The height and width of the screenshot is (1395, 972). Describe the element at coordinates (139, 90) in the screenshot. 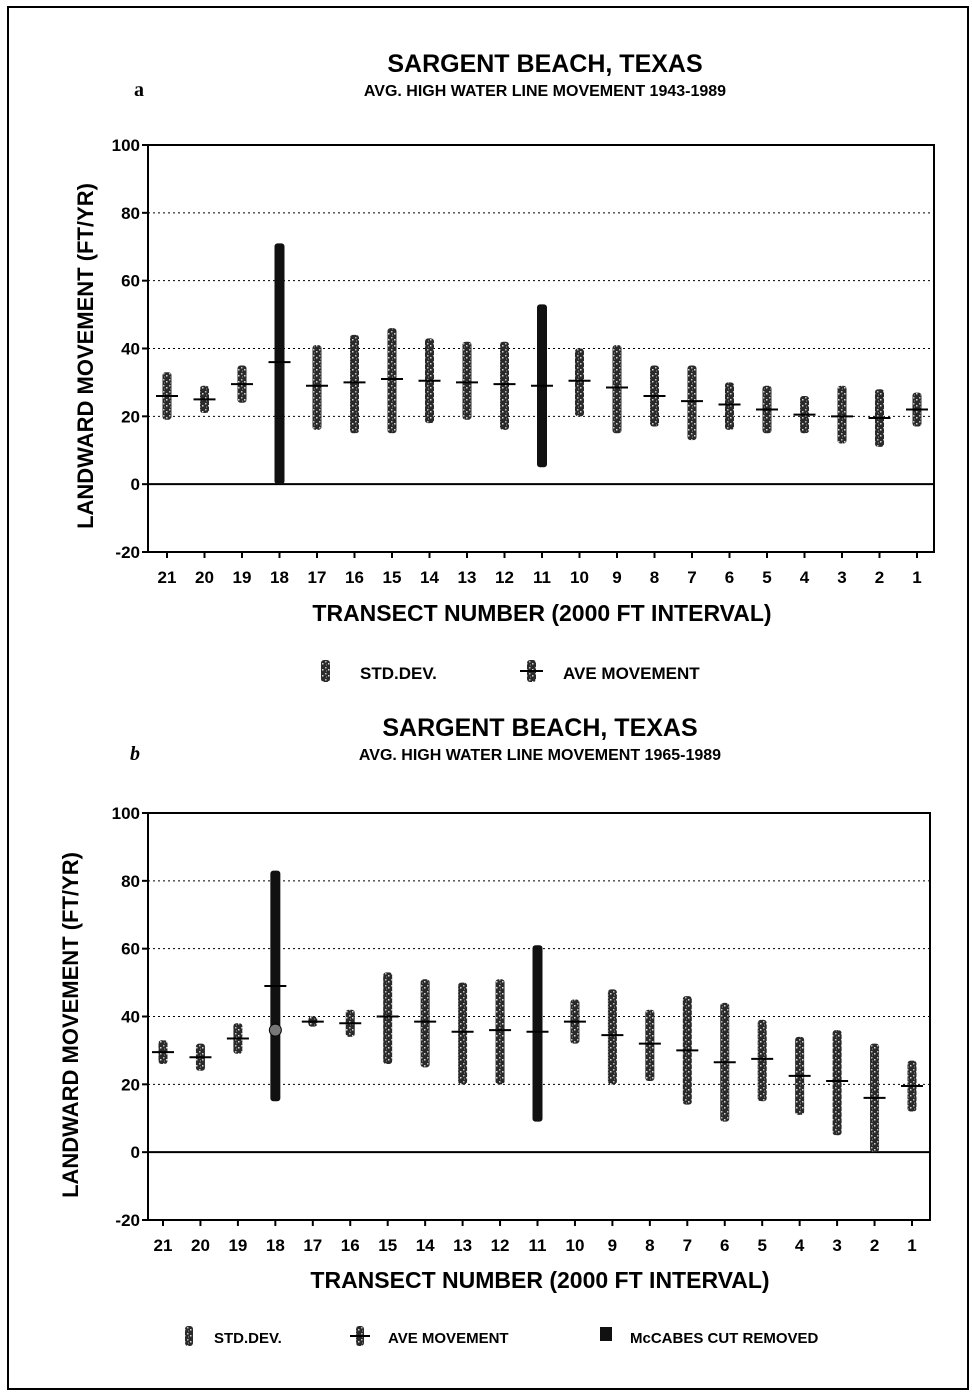

I see `chart-a-panel-label: a` at that location.